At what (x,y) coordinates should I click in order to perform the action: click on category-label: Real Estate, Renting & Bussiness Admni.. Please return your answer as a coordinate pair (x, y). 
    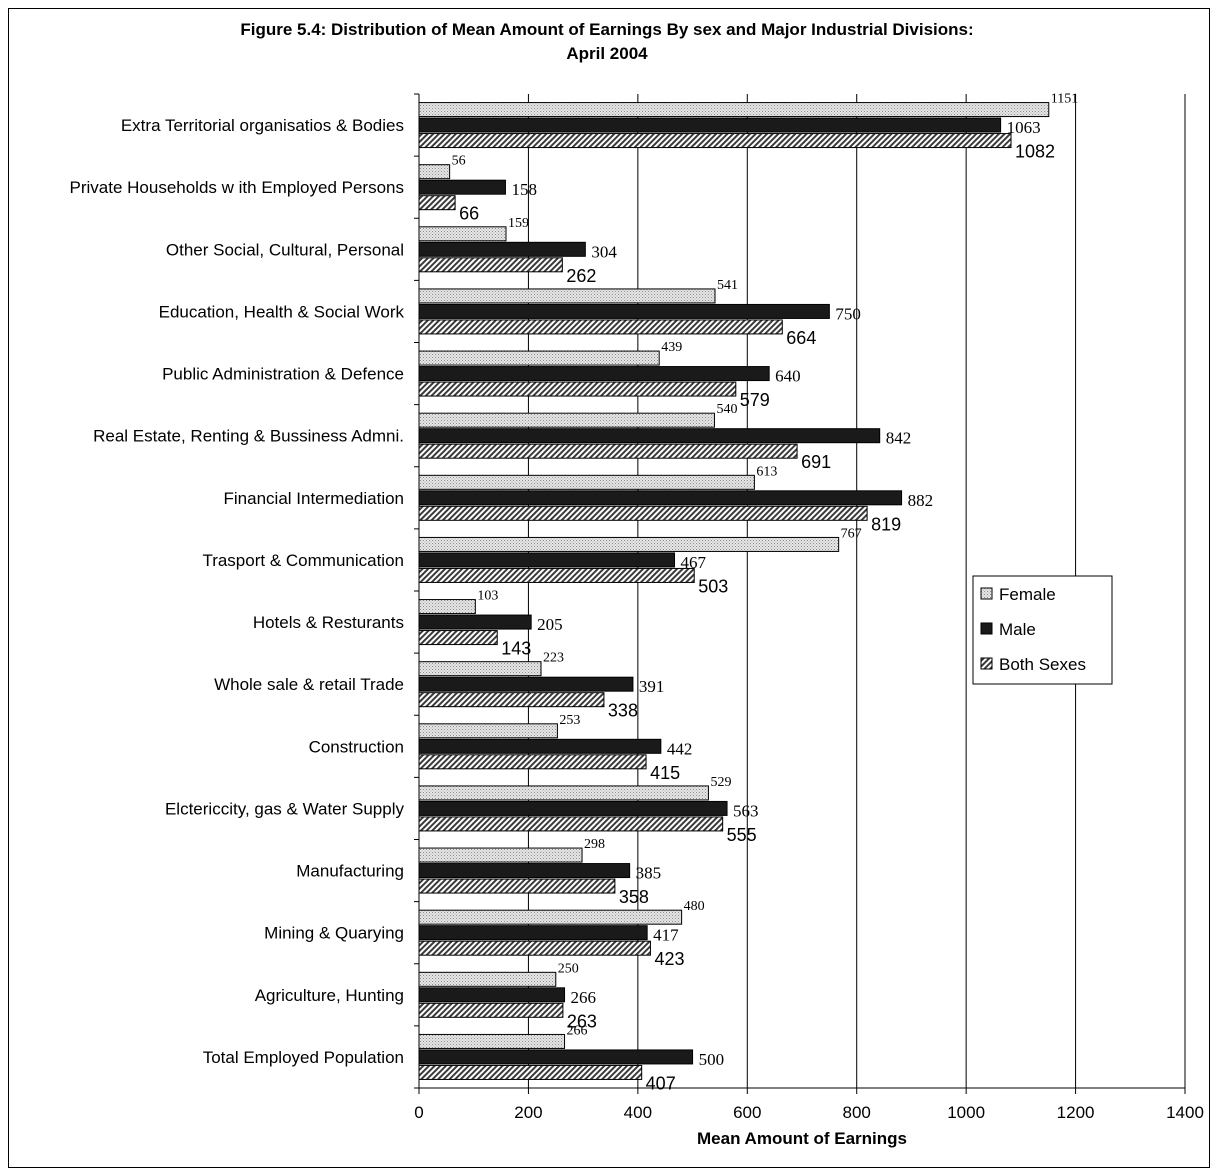
    Looking at the image, I should click on (248, 436).